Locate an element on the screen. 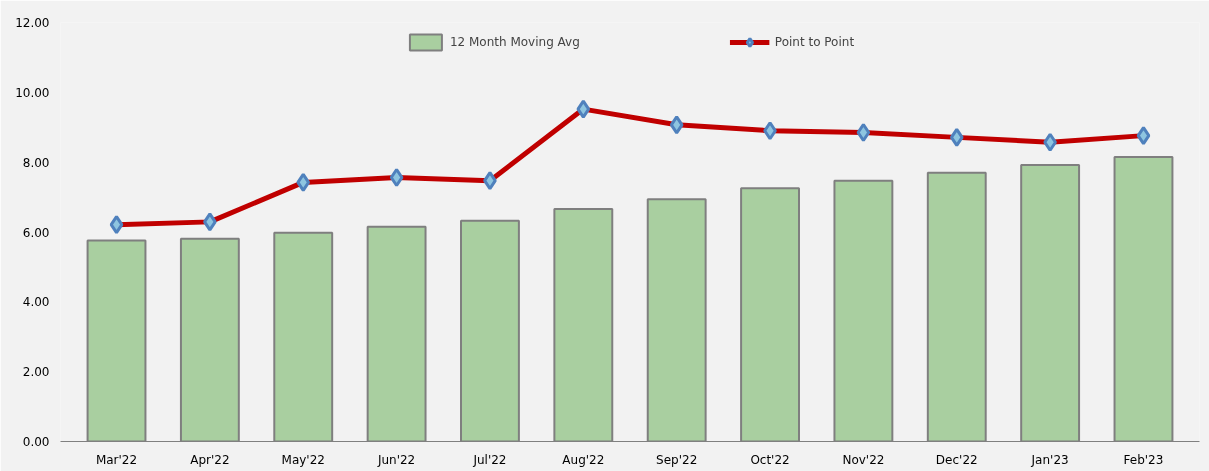  y-tick-label: 12.00 is located at coordinates (32, 23).